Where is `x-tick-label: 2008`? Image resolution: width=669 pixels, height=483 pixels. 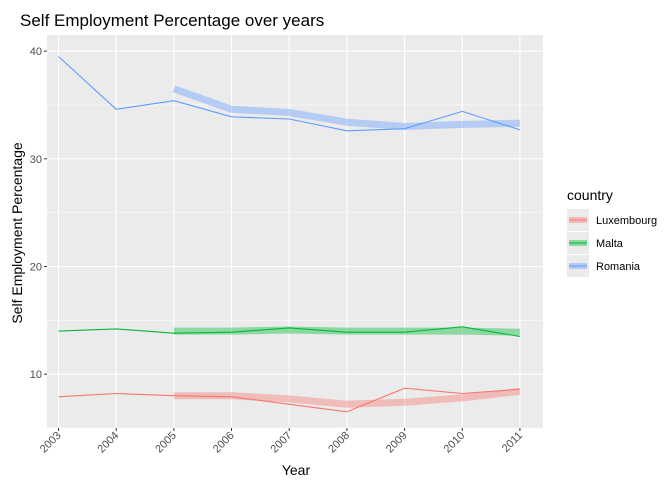 x-tick-label: 2008 is located at coordinates (339, 443).